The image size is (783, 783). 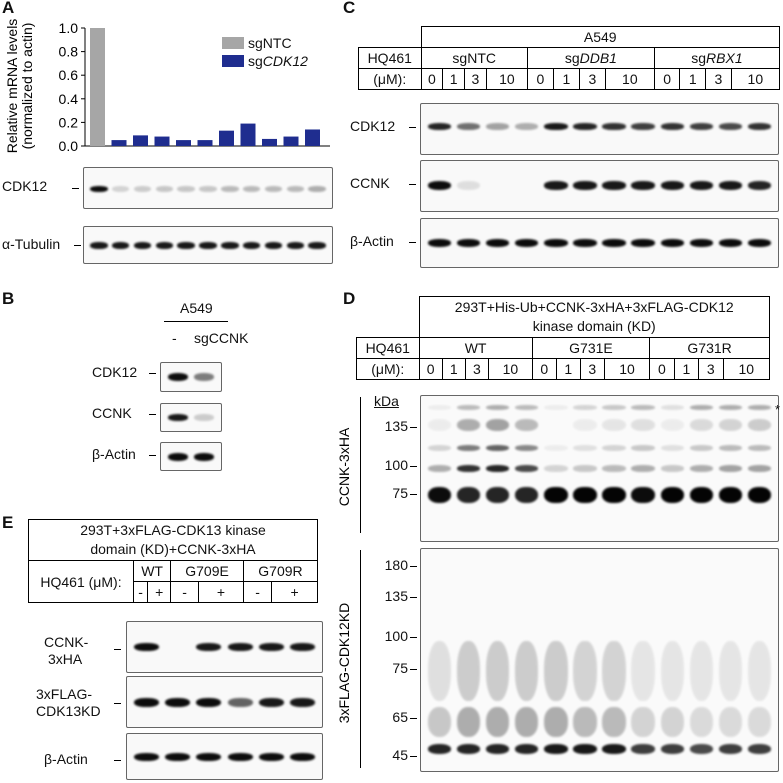 I want to click on panel-d-dose-2-2: 3, so click(x=711, y=369).